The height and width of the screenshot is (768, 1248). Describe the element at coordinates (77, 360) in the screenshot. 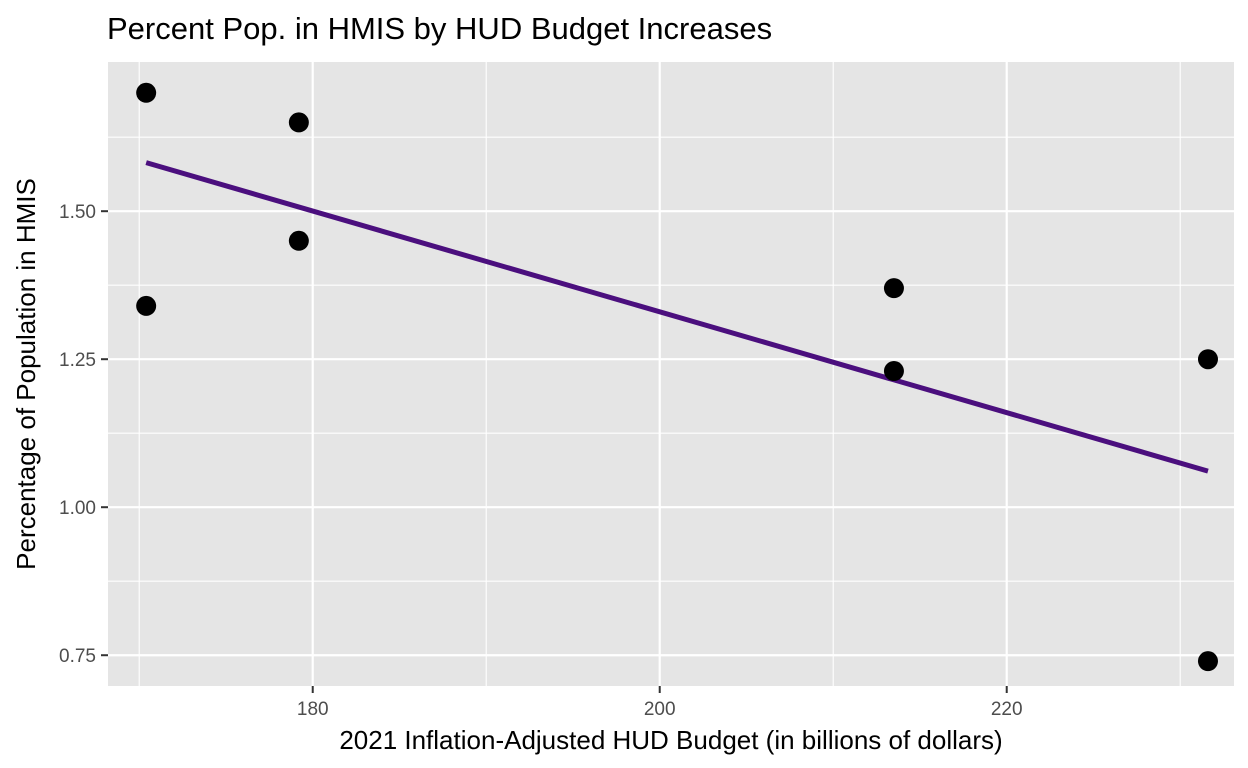

I see `y-tick-label: 1.25` at that location.